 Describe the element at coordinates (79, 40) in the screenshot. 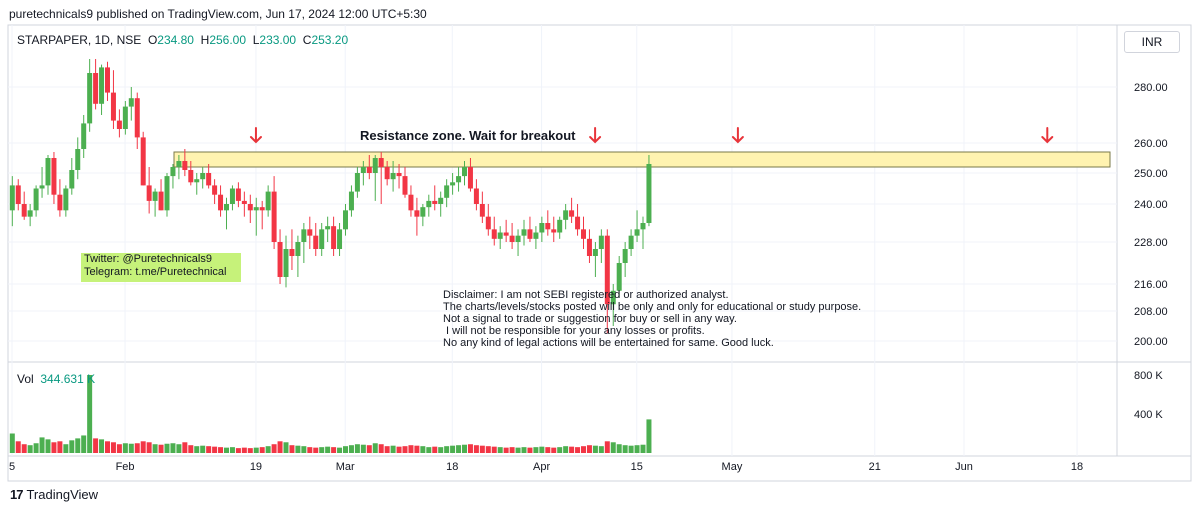

I see `symbol-label: STARPAPER, 1D, NSE` at that location.